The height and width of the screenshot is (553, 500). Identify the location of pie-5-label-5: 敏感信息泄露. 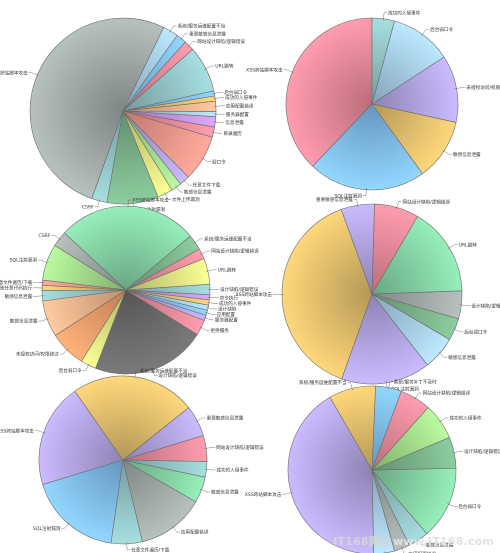
(225, 492).